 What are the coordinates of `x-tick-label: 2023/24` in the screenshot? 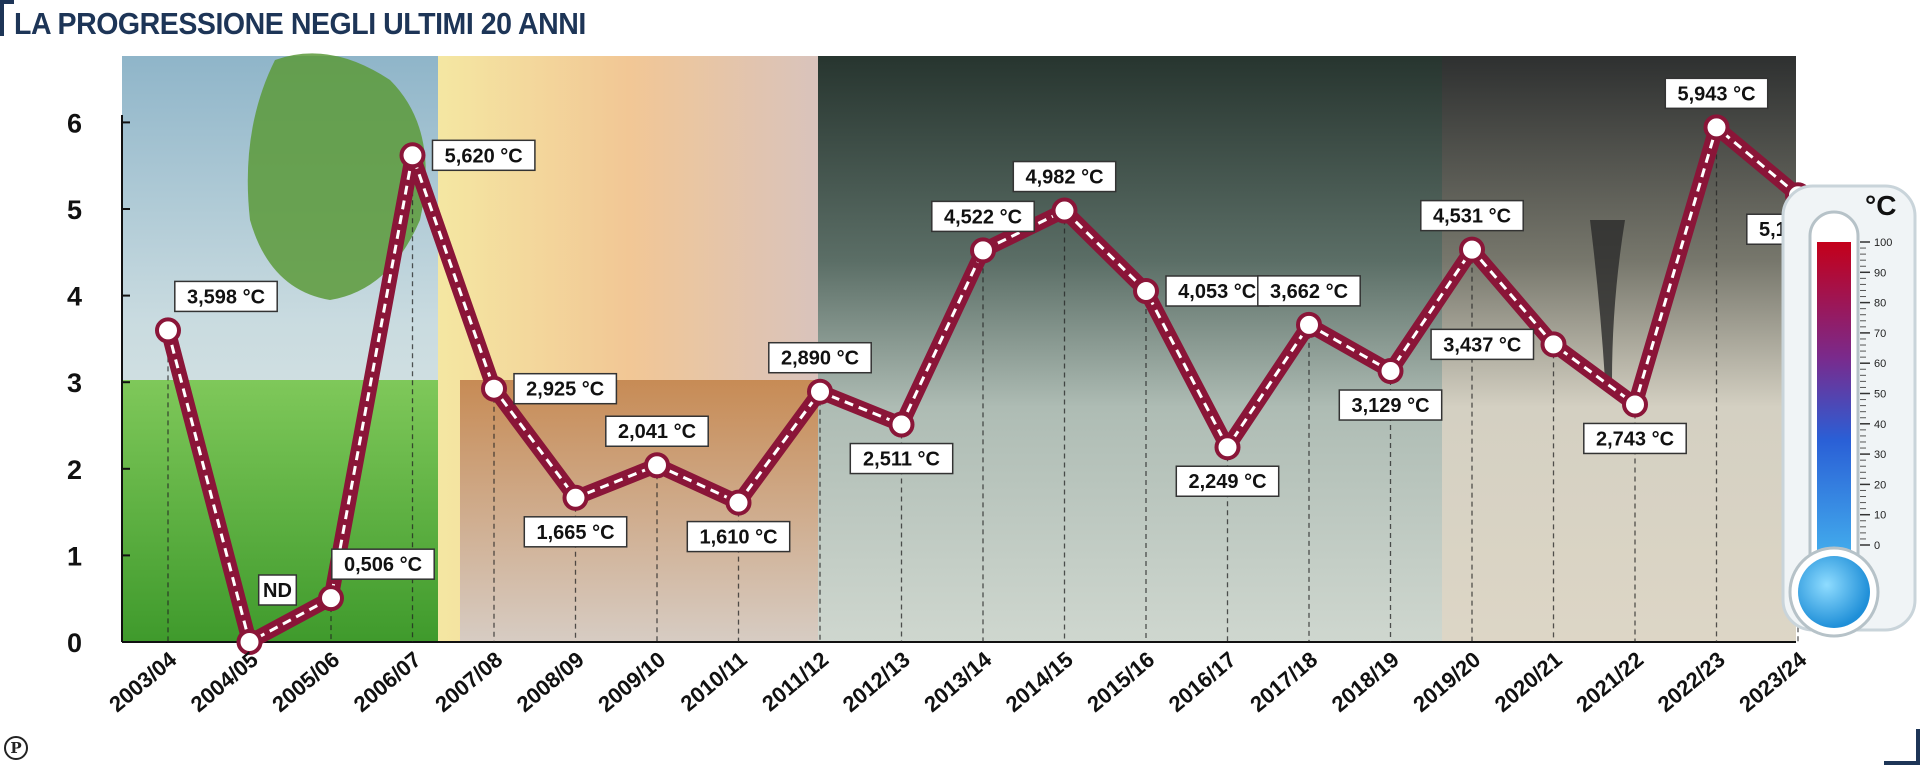 It's located at (1773, 681).